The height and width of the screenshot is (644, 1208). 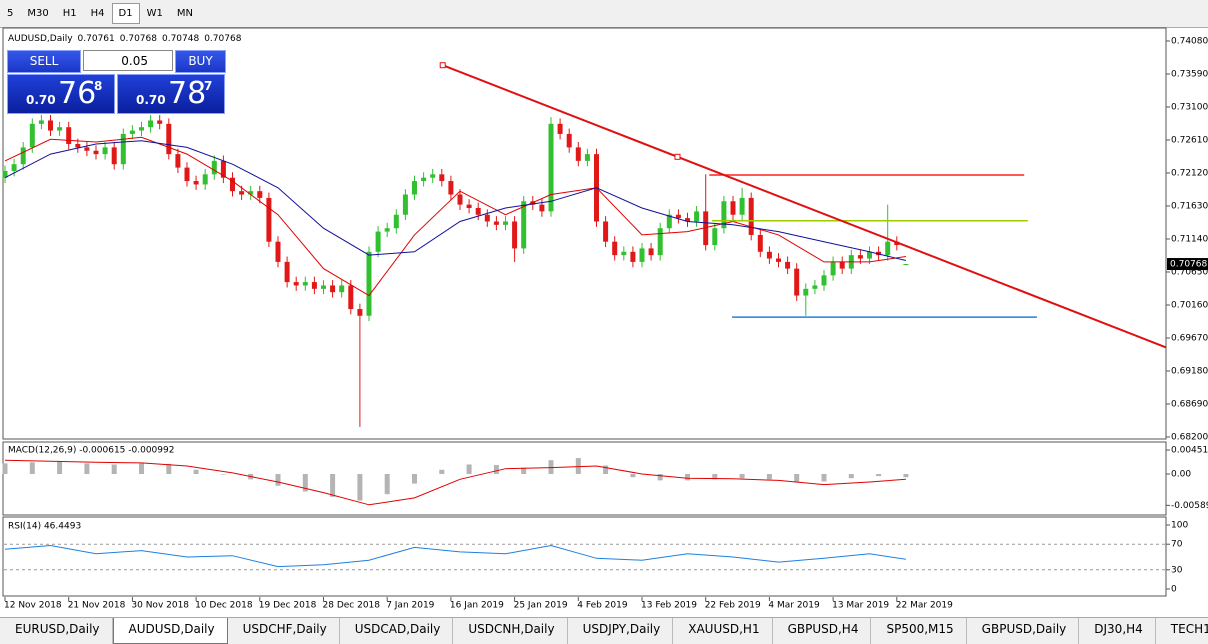 I want to click on bid-main: 76, so click(x=77, y=93).